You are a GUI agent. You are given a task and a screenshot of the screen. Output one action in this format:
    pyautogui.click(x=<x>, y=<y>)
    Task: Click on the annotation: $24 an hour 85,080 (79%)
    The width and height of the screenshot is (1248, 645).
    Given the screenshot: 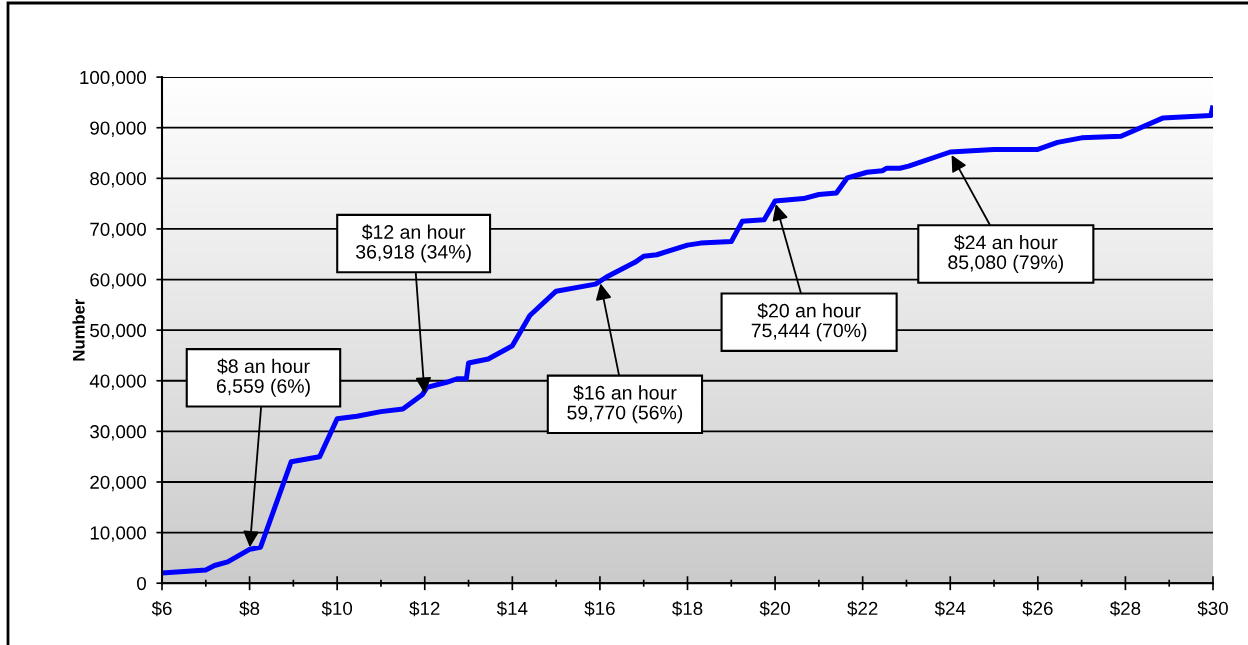 What is the action you would take?
    pyautogui.click(x=1005, y=253)
    